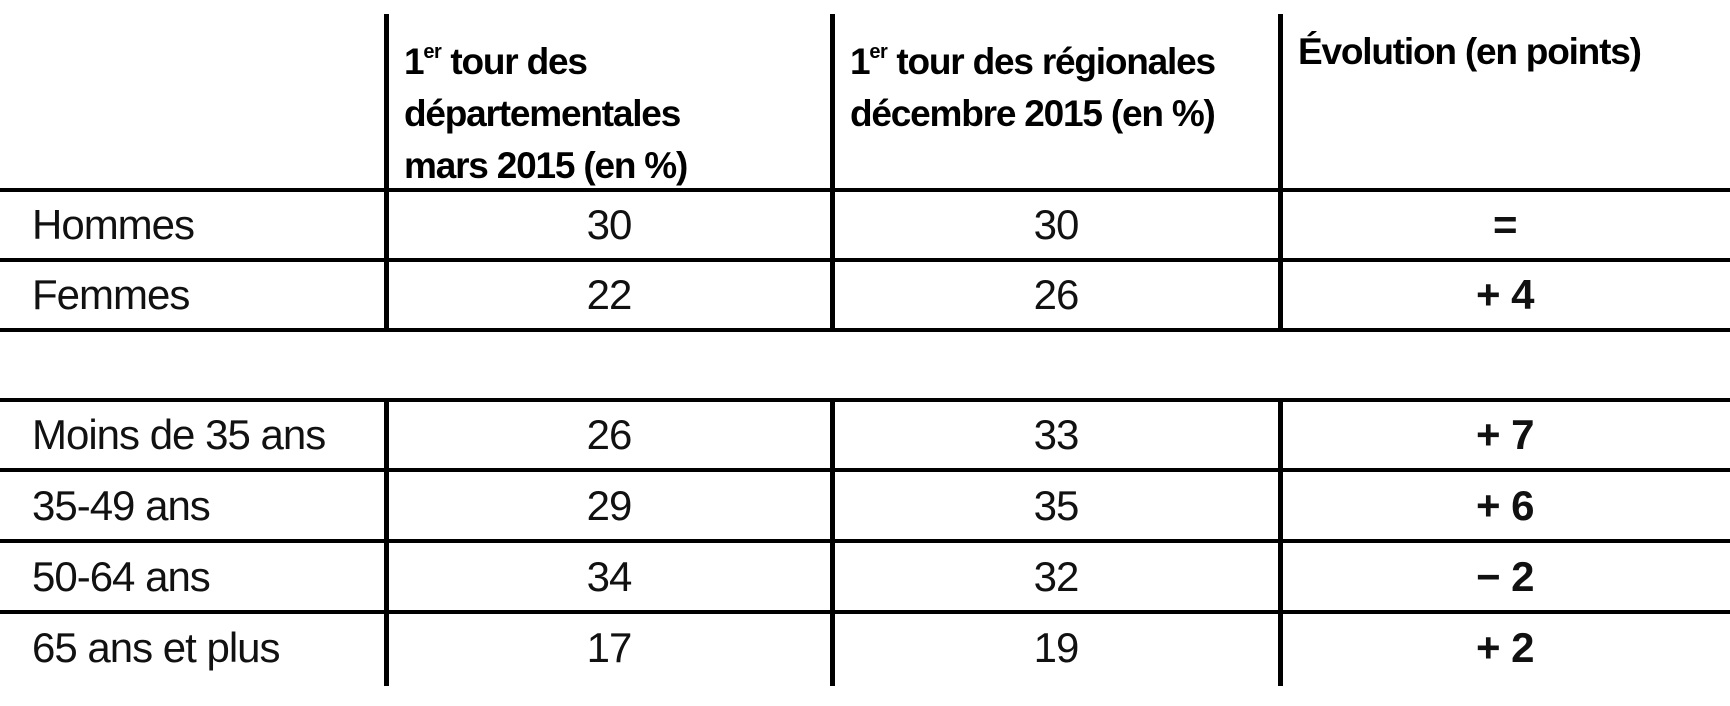 This screenshot has width=1730, height=706. What do you see at coordinates (113, 224) in the screenshot?
I see `row-label: Hommes` at bounding box center [113, 224].